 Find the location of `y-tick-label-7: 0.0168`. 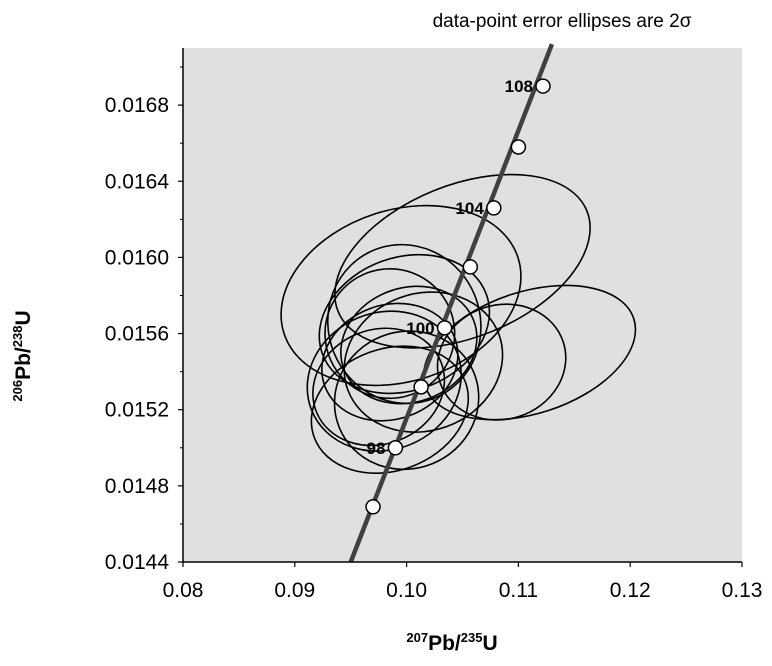

y-tick-label-7: 0.0168 is located at coordinates (137, 105).